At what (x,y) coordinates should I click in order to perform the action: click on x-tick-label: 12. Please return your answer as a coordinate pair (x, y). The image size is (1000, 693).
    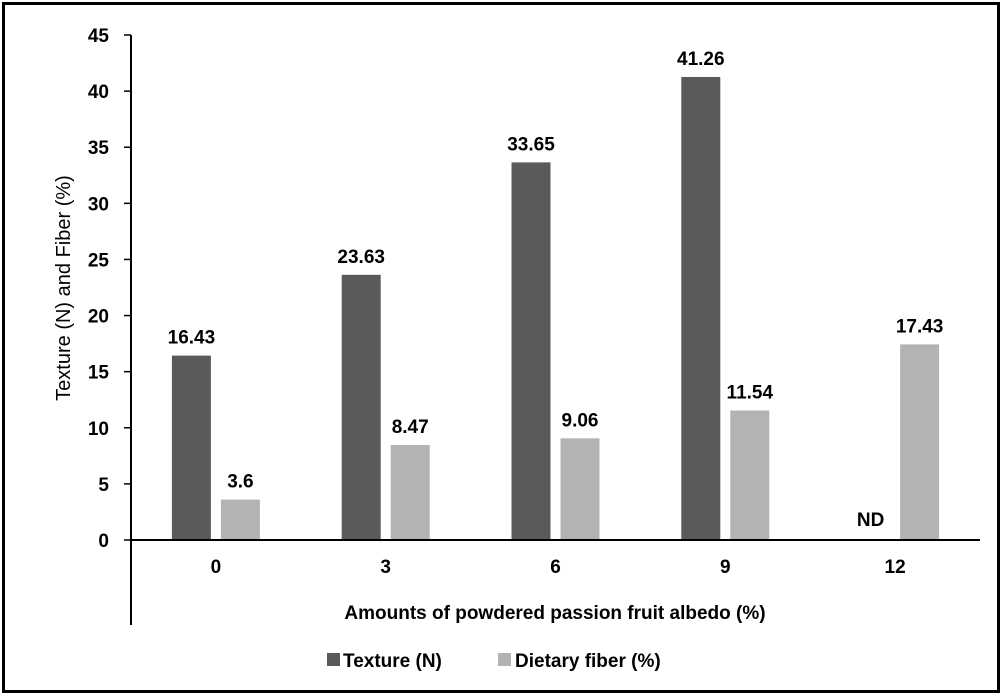
    Looking at the image, I should click on (895, 567).